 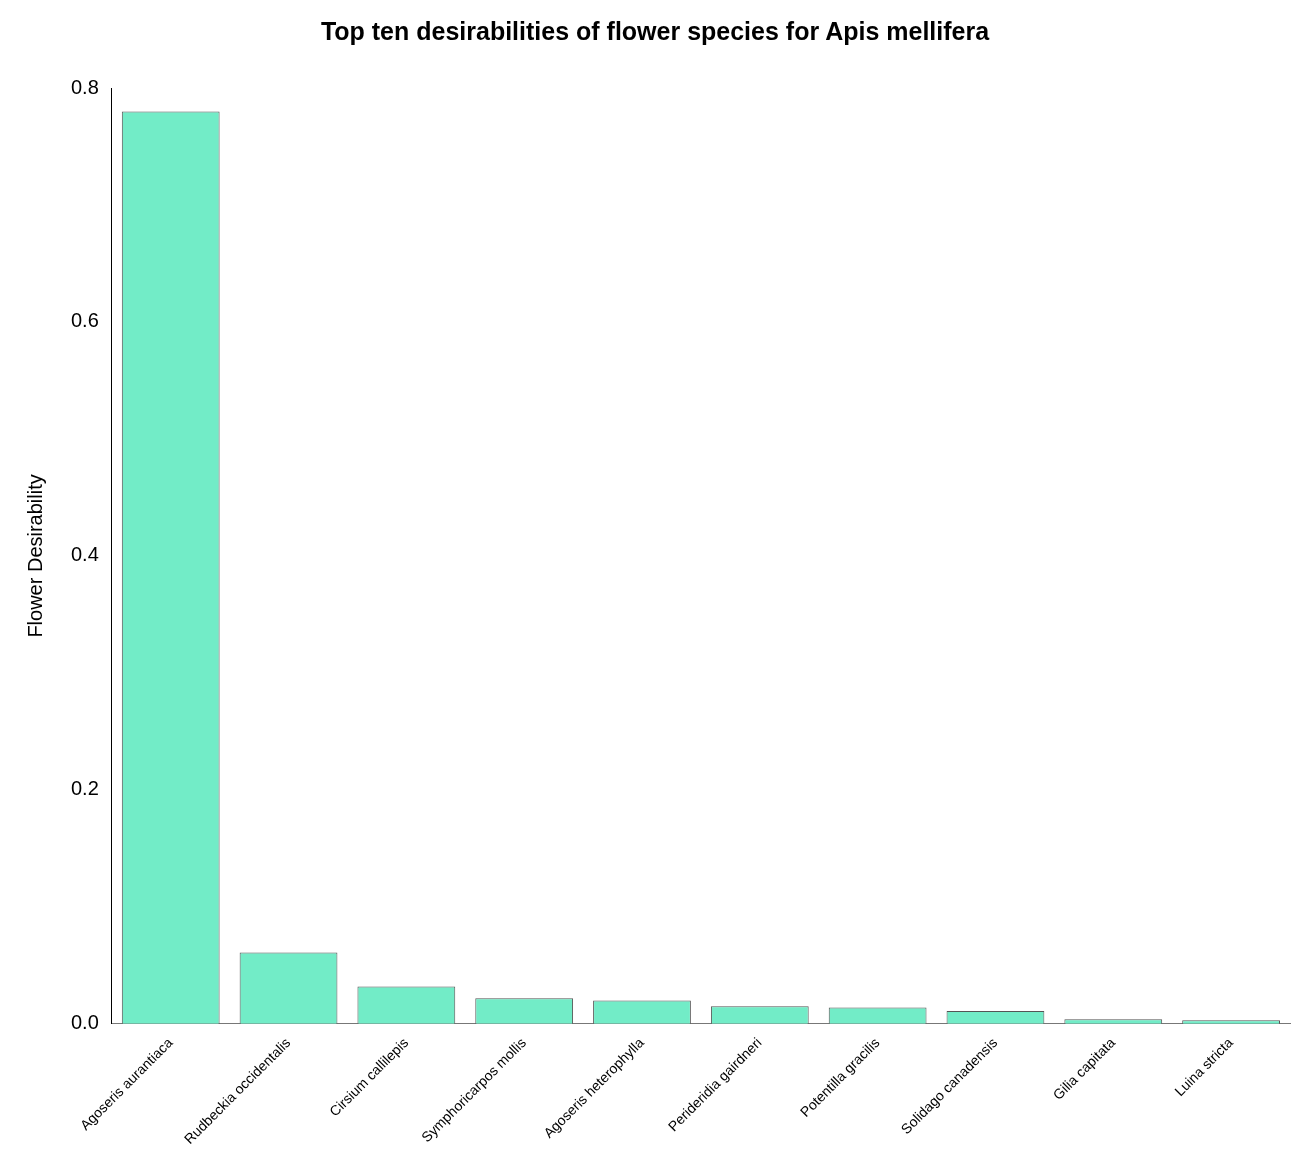 What do you see at coordinates (84, 320) in the screenshot?
I see `y-tick-label: 0.6` at bounding box center [84, 320].